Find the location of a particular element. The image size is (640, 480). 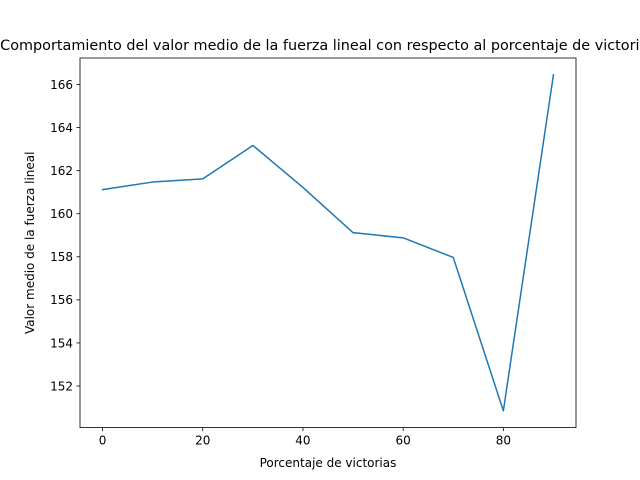

y-tick-label: 166 is located at coordinates (61, 85).